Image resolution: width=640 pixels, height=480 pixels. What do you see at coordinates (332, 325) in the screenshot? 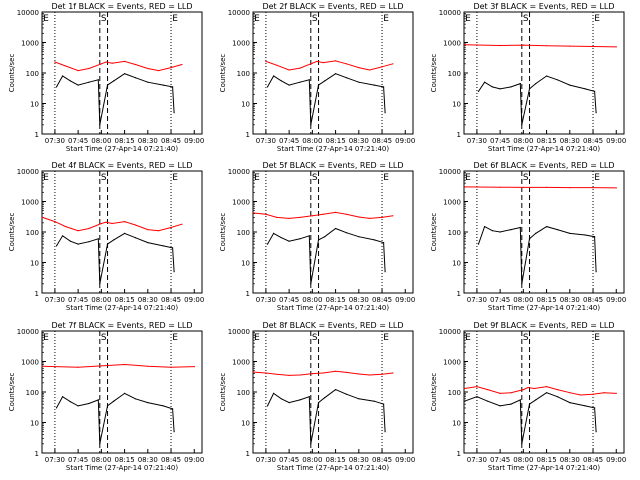
I see `panel-title: Det 8f BLACK = Events, RED = LLD` at bounding box center [332, 325].